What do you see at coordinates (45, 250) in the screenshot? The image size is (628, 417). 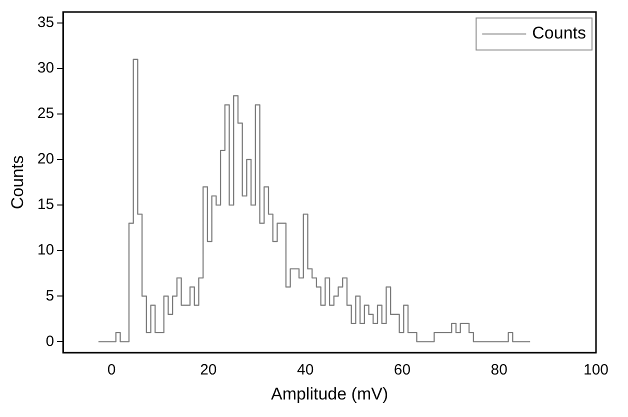 I see `y-tick-label: 10` at bounding box center [45, 250].